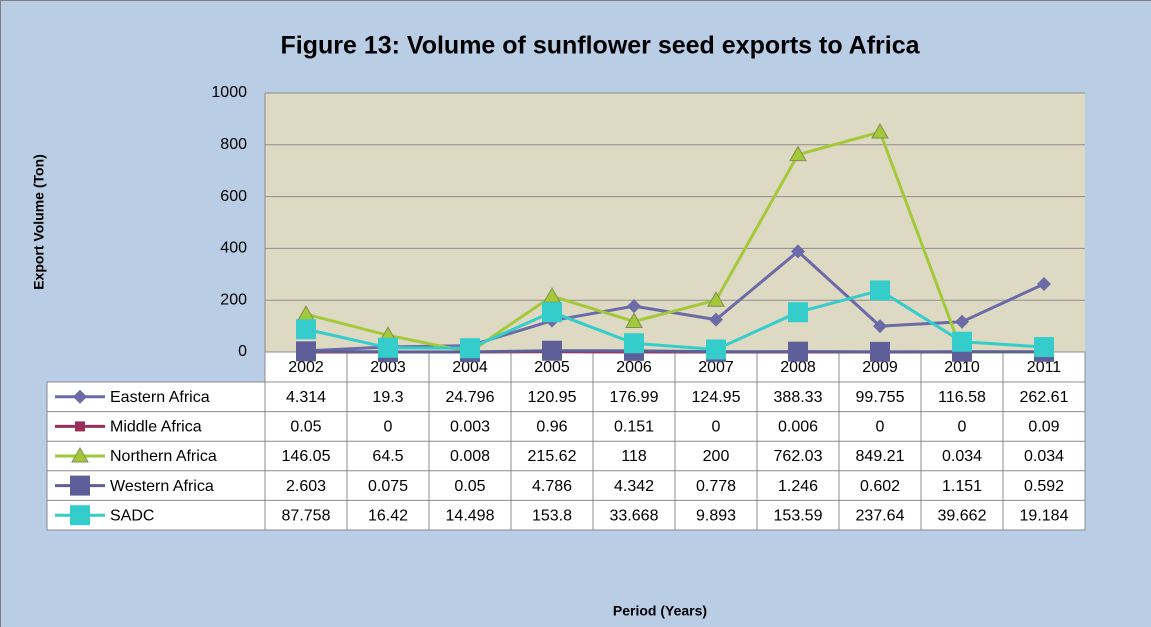 This screenshot has height=627, width=1151. I want to click on table-value: 388.33, so click(798, 397).